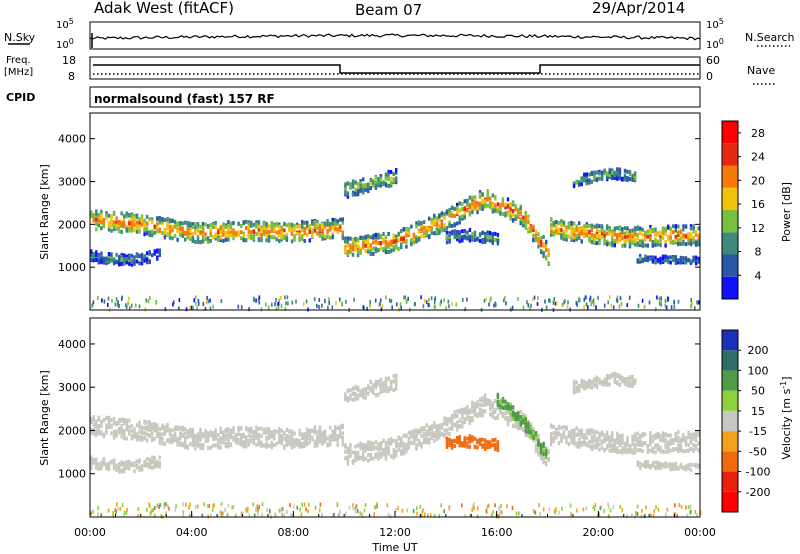  I want to click on velocity-ylabel: Slant Range [km], so click(44, 418).